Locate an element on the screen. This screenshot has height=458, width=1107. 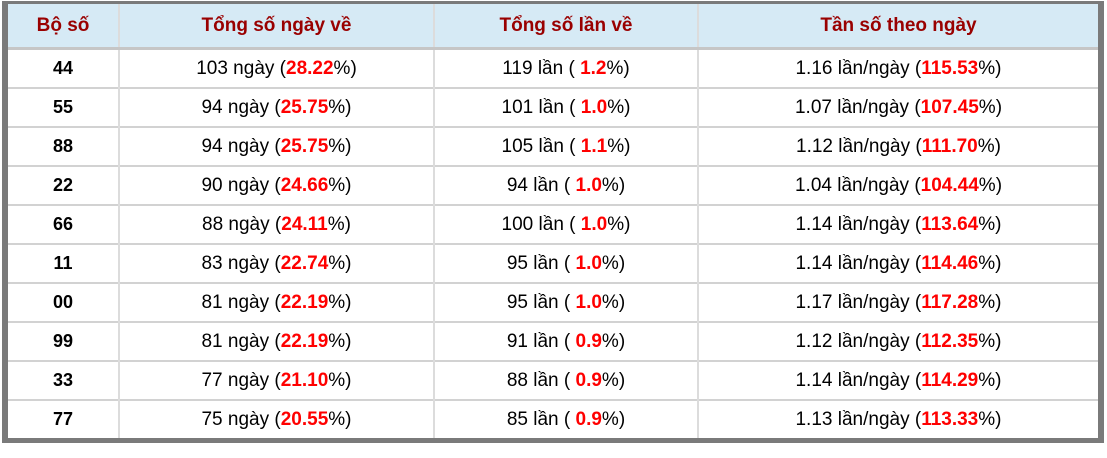
pair-number-value: 88 is located at coordinates (63, 145).